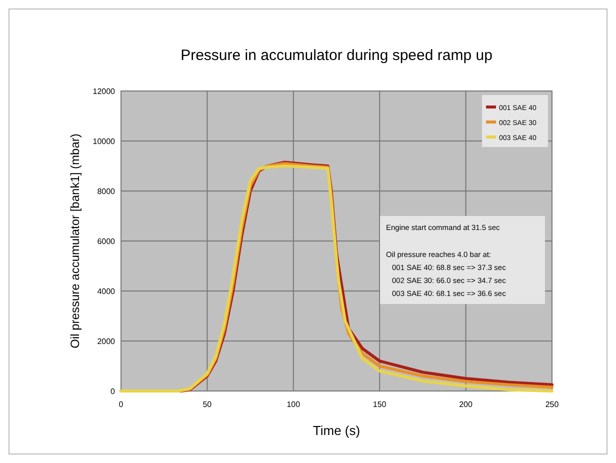  What do you see at coordinates (75, 241) in the screenshot?
I see `y-axis-title: Oil pressure accumulator [bank1] (mbar)` at bounding box center [75, 241].